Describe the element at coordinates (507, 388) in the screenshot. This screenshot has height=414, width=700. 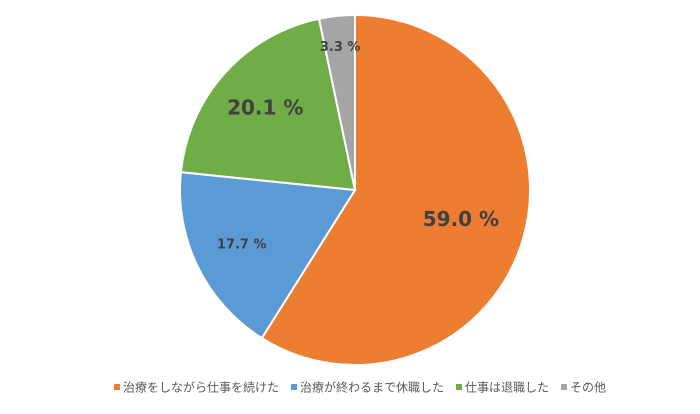
I see `legend-label: 仕事は退職した` at that location.